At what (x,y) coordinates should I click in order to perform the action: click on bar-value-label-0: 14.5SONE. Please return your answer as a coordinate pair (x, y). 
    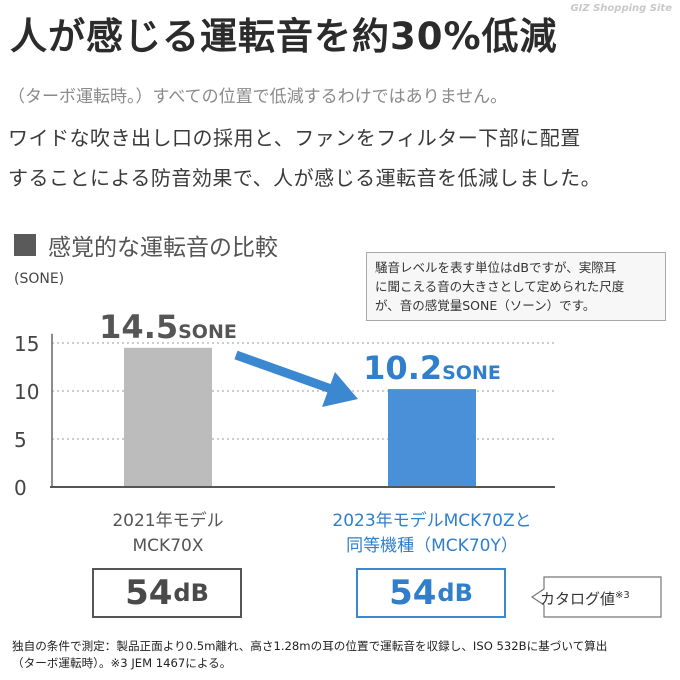
    Looking at the image, I should click on (168, 327).